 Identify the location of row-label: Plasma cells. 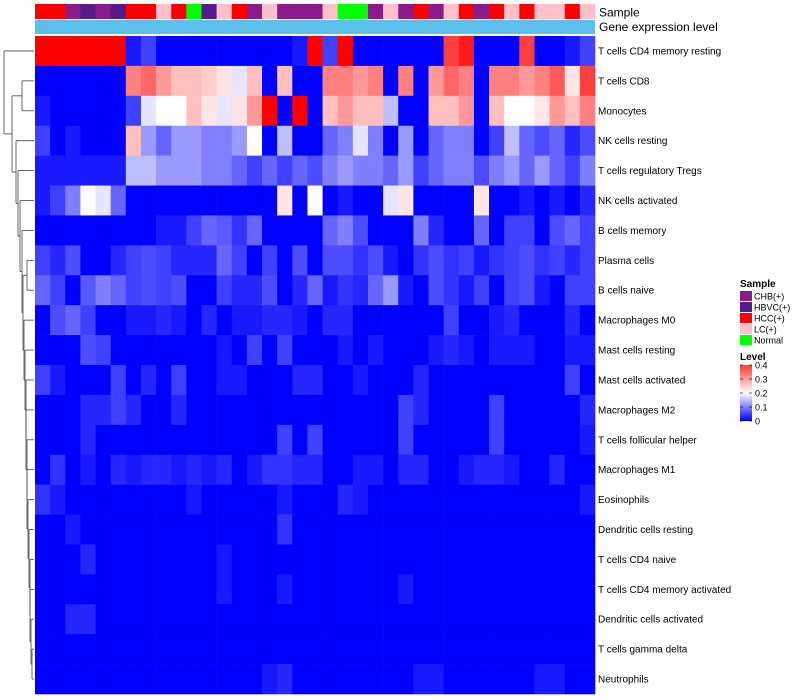
(626, 261).